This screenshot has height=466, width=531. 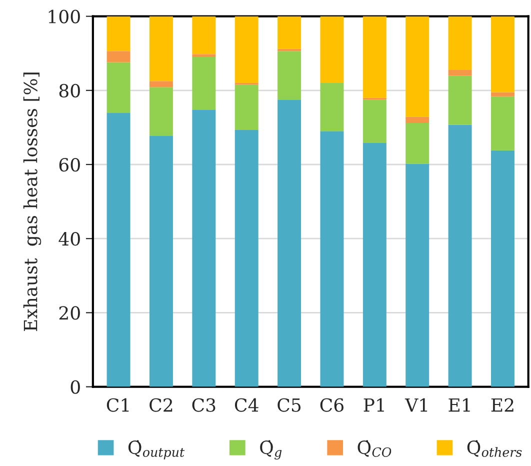 What do you see at coordinates (494, 448) in the screenshot?
I see `legend-label: Q̇$_{others}$` at bounding box center [494, 448].